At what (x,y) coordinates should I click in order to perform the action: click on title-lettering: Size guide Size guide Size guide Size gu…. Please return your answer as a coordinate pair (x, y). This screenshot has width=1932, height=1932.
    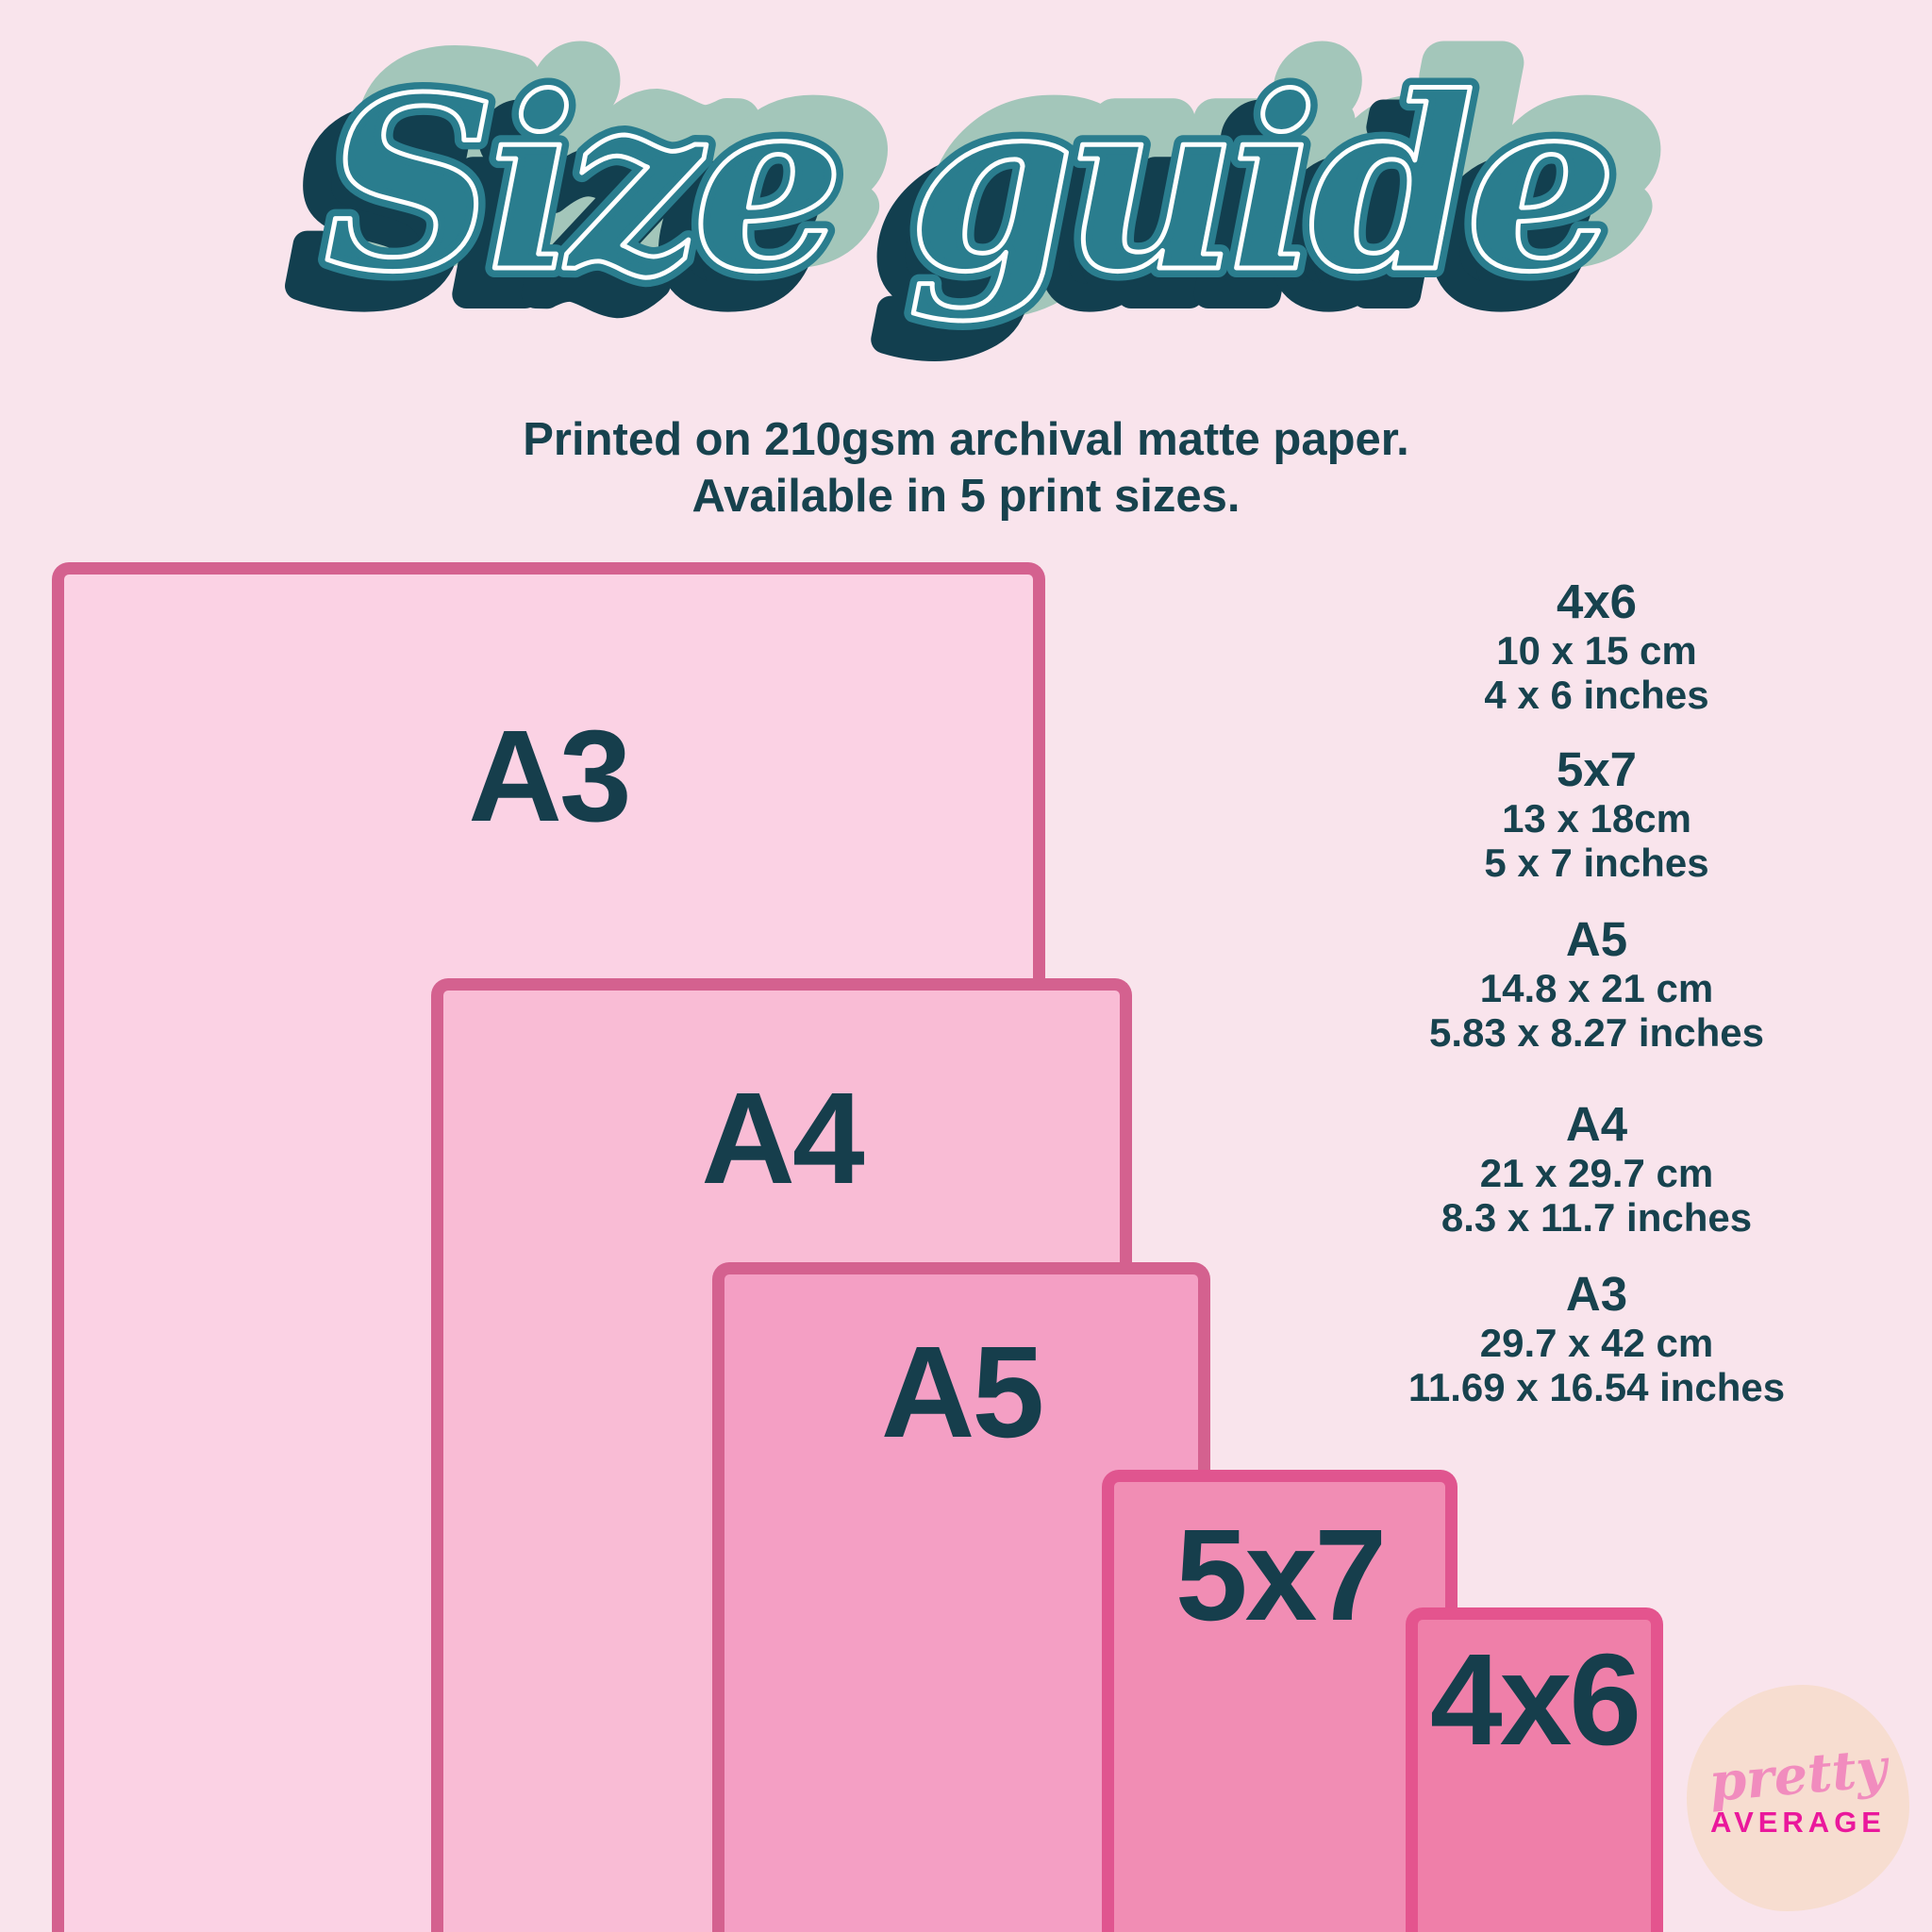
    Looking at the image, I should click on (977, 186).